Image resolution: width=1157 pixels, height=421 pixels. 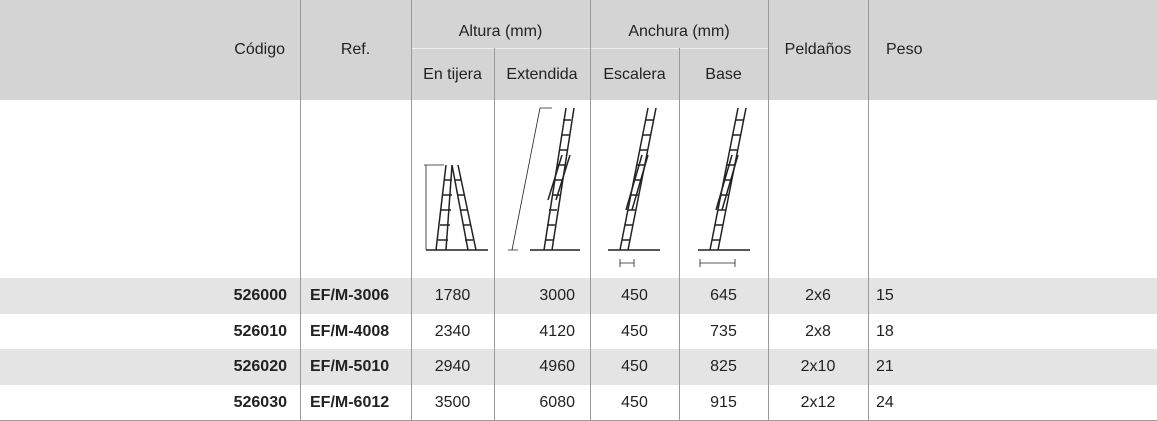 What do you see at coordinates (818, 331) in the screenshot?
I see `table-cell: 2x8` at bounding box center [818, 331].